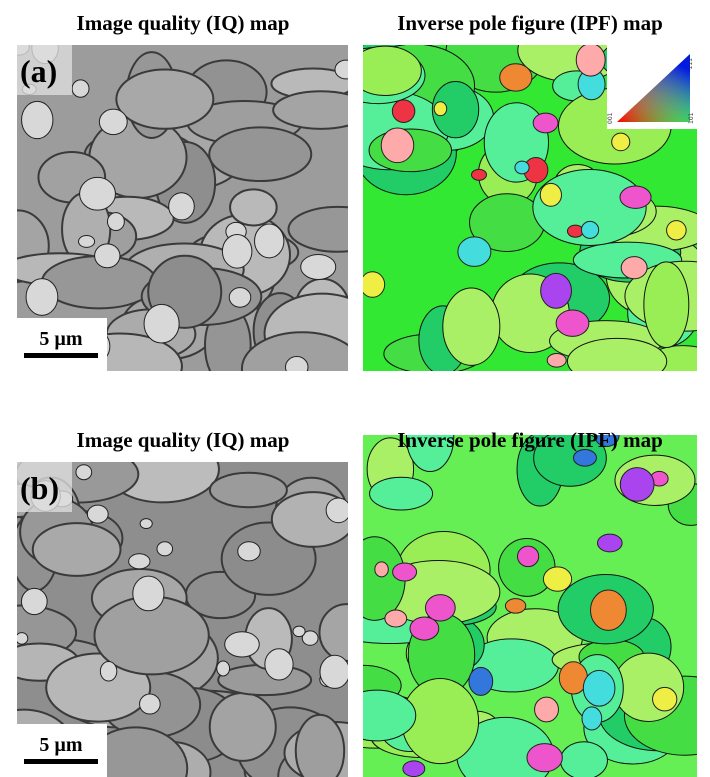 This screenshot has height=777, width=710. I want to click on panel-label: (b), so click(39, 488).